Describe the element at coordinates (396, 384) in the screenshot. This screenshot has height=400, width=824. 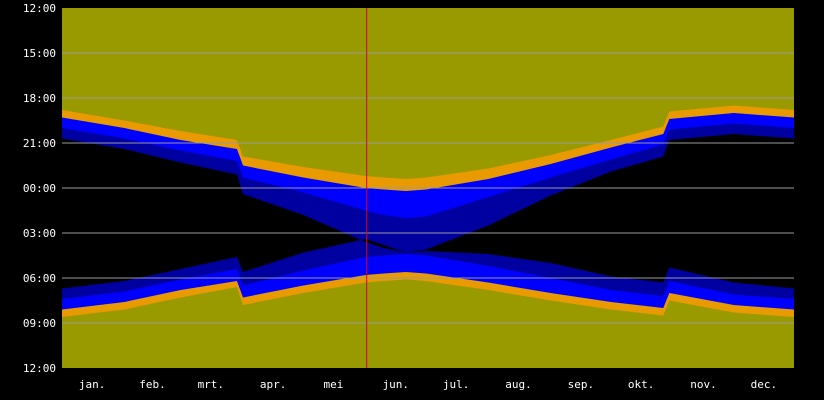
I see `x-tick-label: jun.` at that location.